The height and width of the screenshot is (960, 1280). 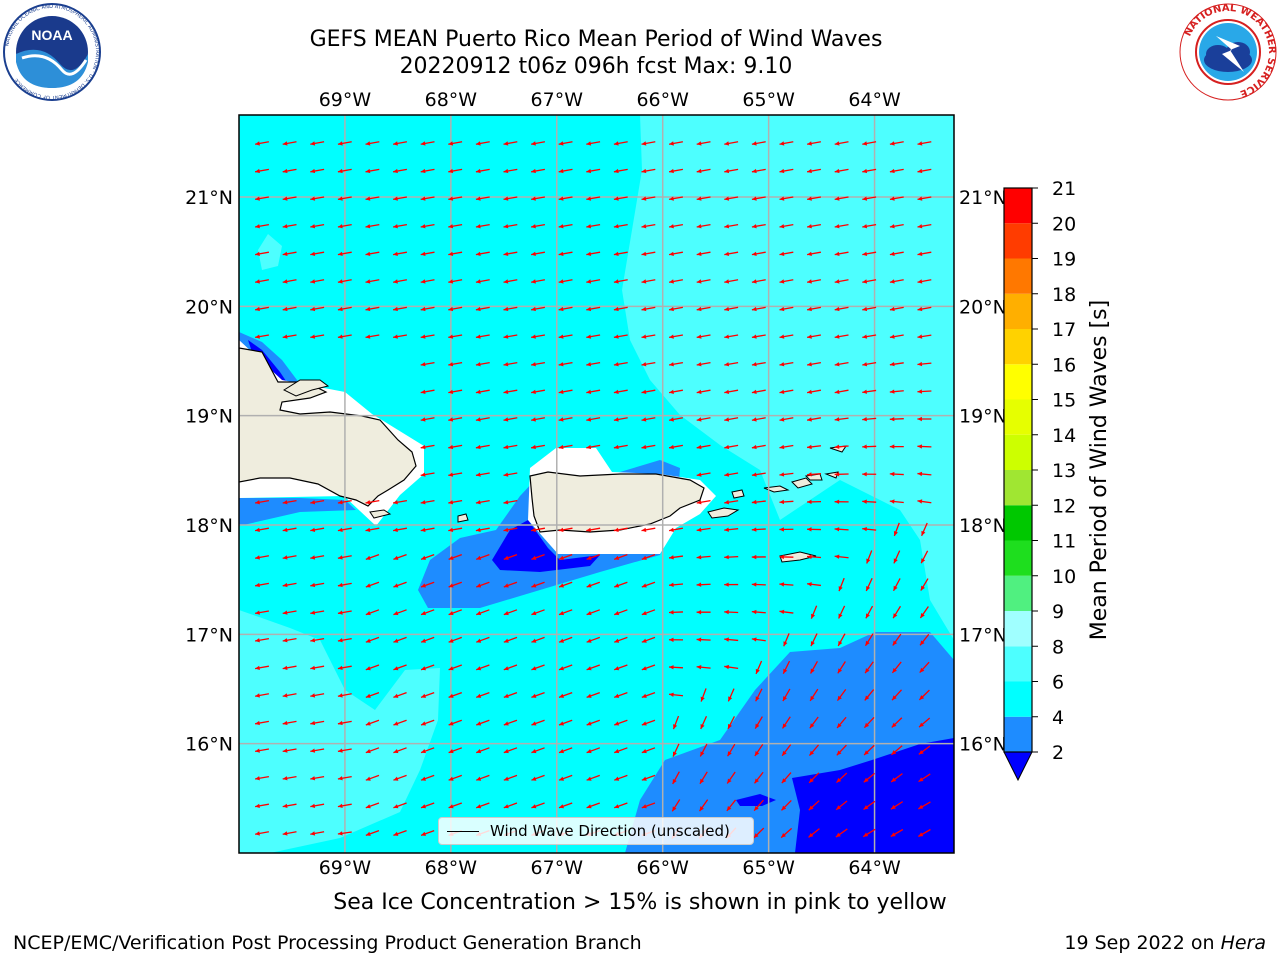 What do you see at coordinates (463, 831) in the screenshot?
I see `legend-line-icon` at bounding box center [463, 831].